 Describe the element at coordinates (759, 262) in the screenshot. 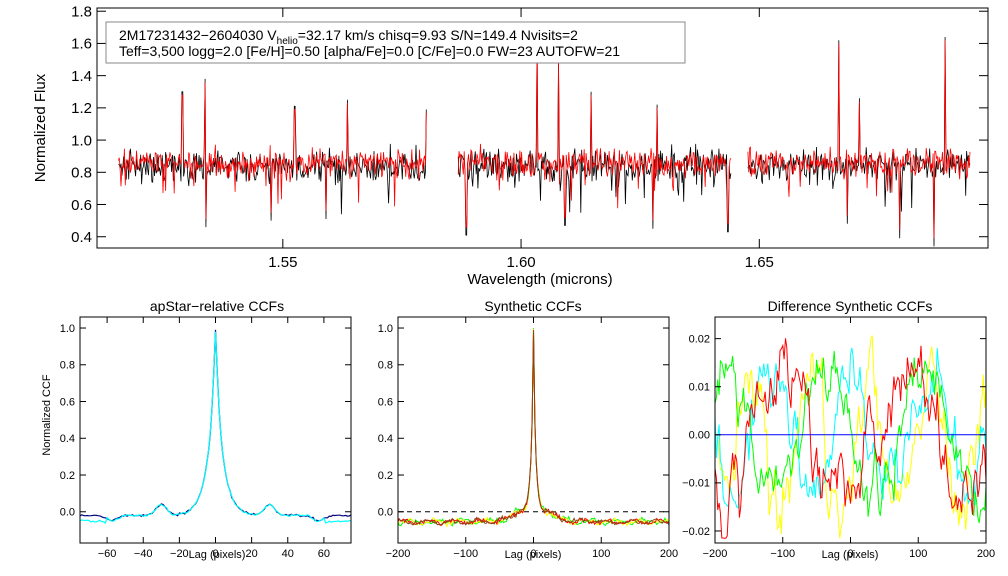

I see `x-tick-label: 1.65` at that location.